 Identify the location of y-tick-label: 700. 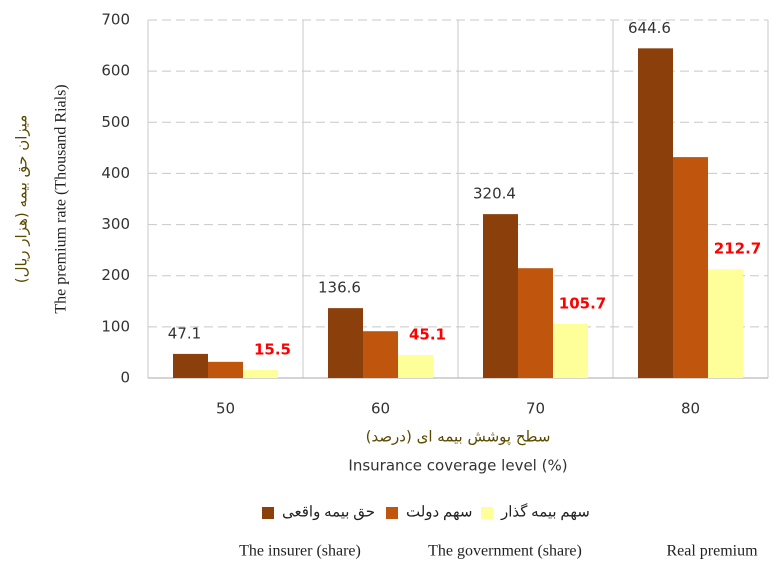
(115, 20).